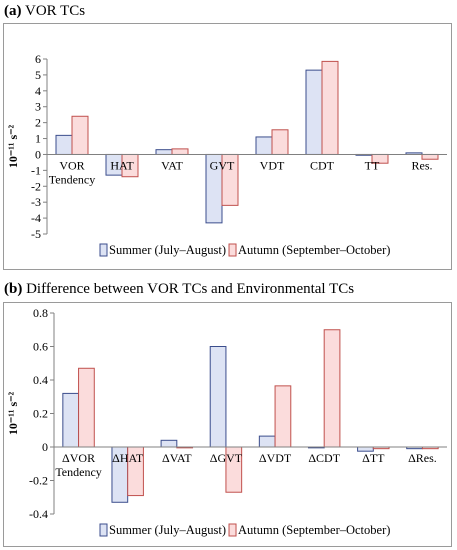 The height and width of the screenshot is (550, 457). Describe the element at coordinates (372, 165) in the screenshot. I see `a-category-label: TT` at that location.